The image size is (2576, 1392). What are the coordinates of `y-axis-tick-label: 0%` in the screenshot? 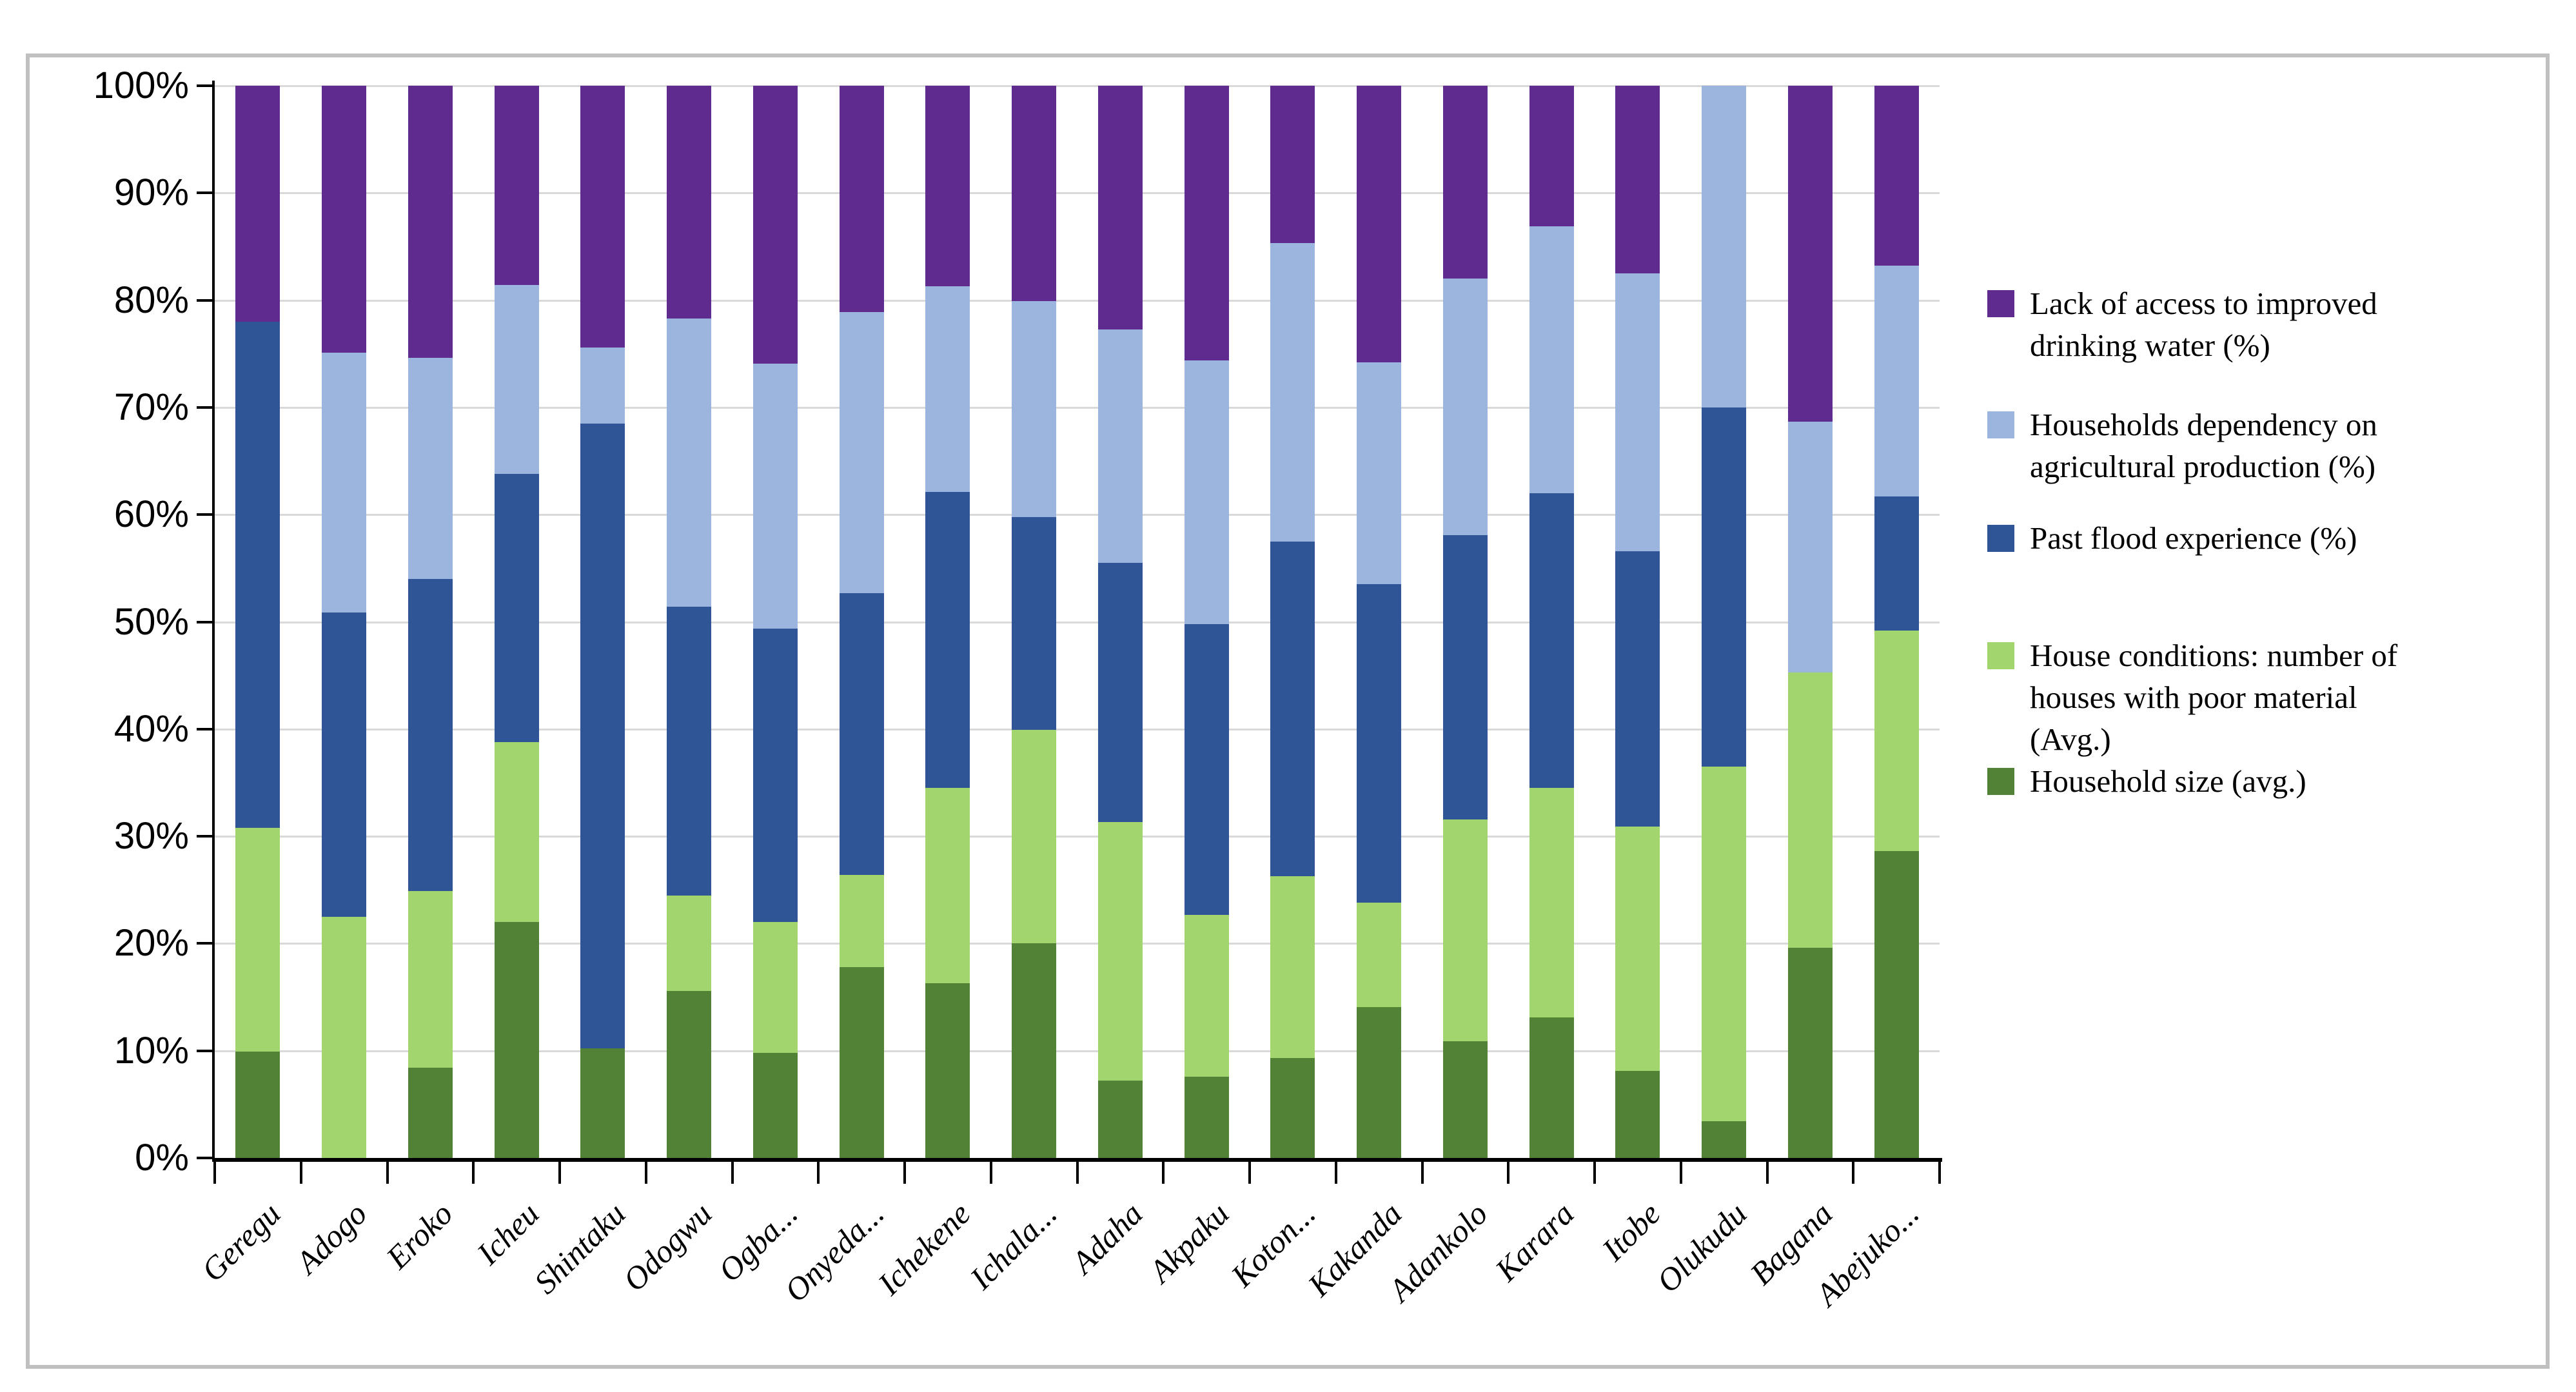 It's located at (162, 1158).